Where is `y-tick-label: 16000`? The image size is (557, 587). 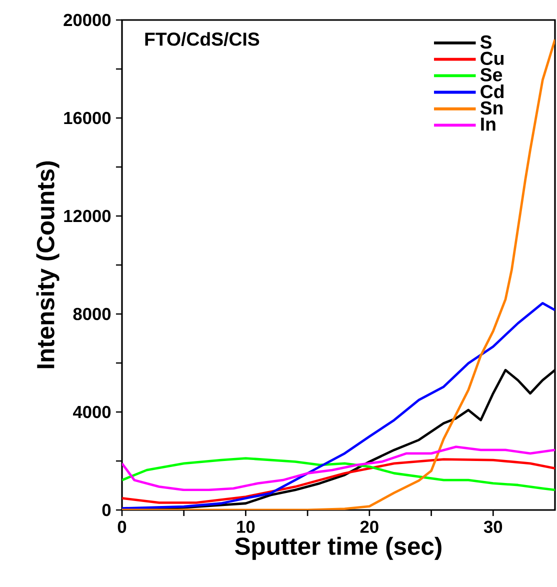 y-tick-label: 16000 is located at coordinates (87, 118).